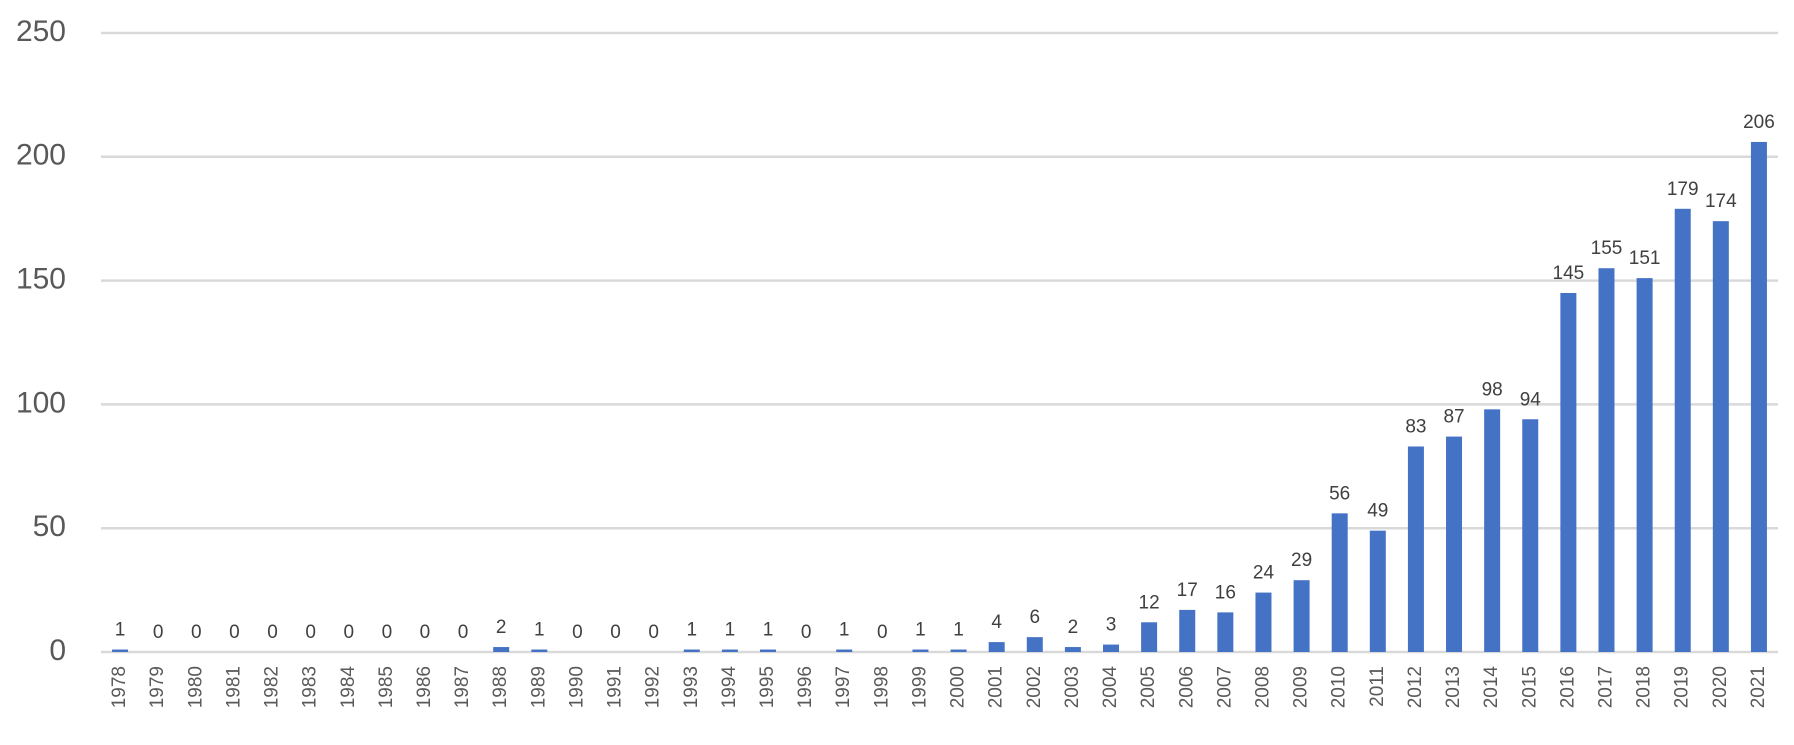 The height and width of the screenshot is (745, 1794). What do you see at coordinates (41, 279) in the screenshot?
I see `y-tick-label: 150` at bounding box center [41, 279].